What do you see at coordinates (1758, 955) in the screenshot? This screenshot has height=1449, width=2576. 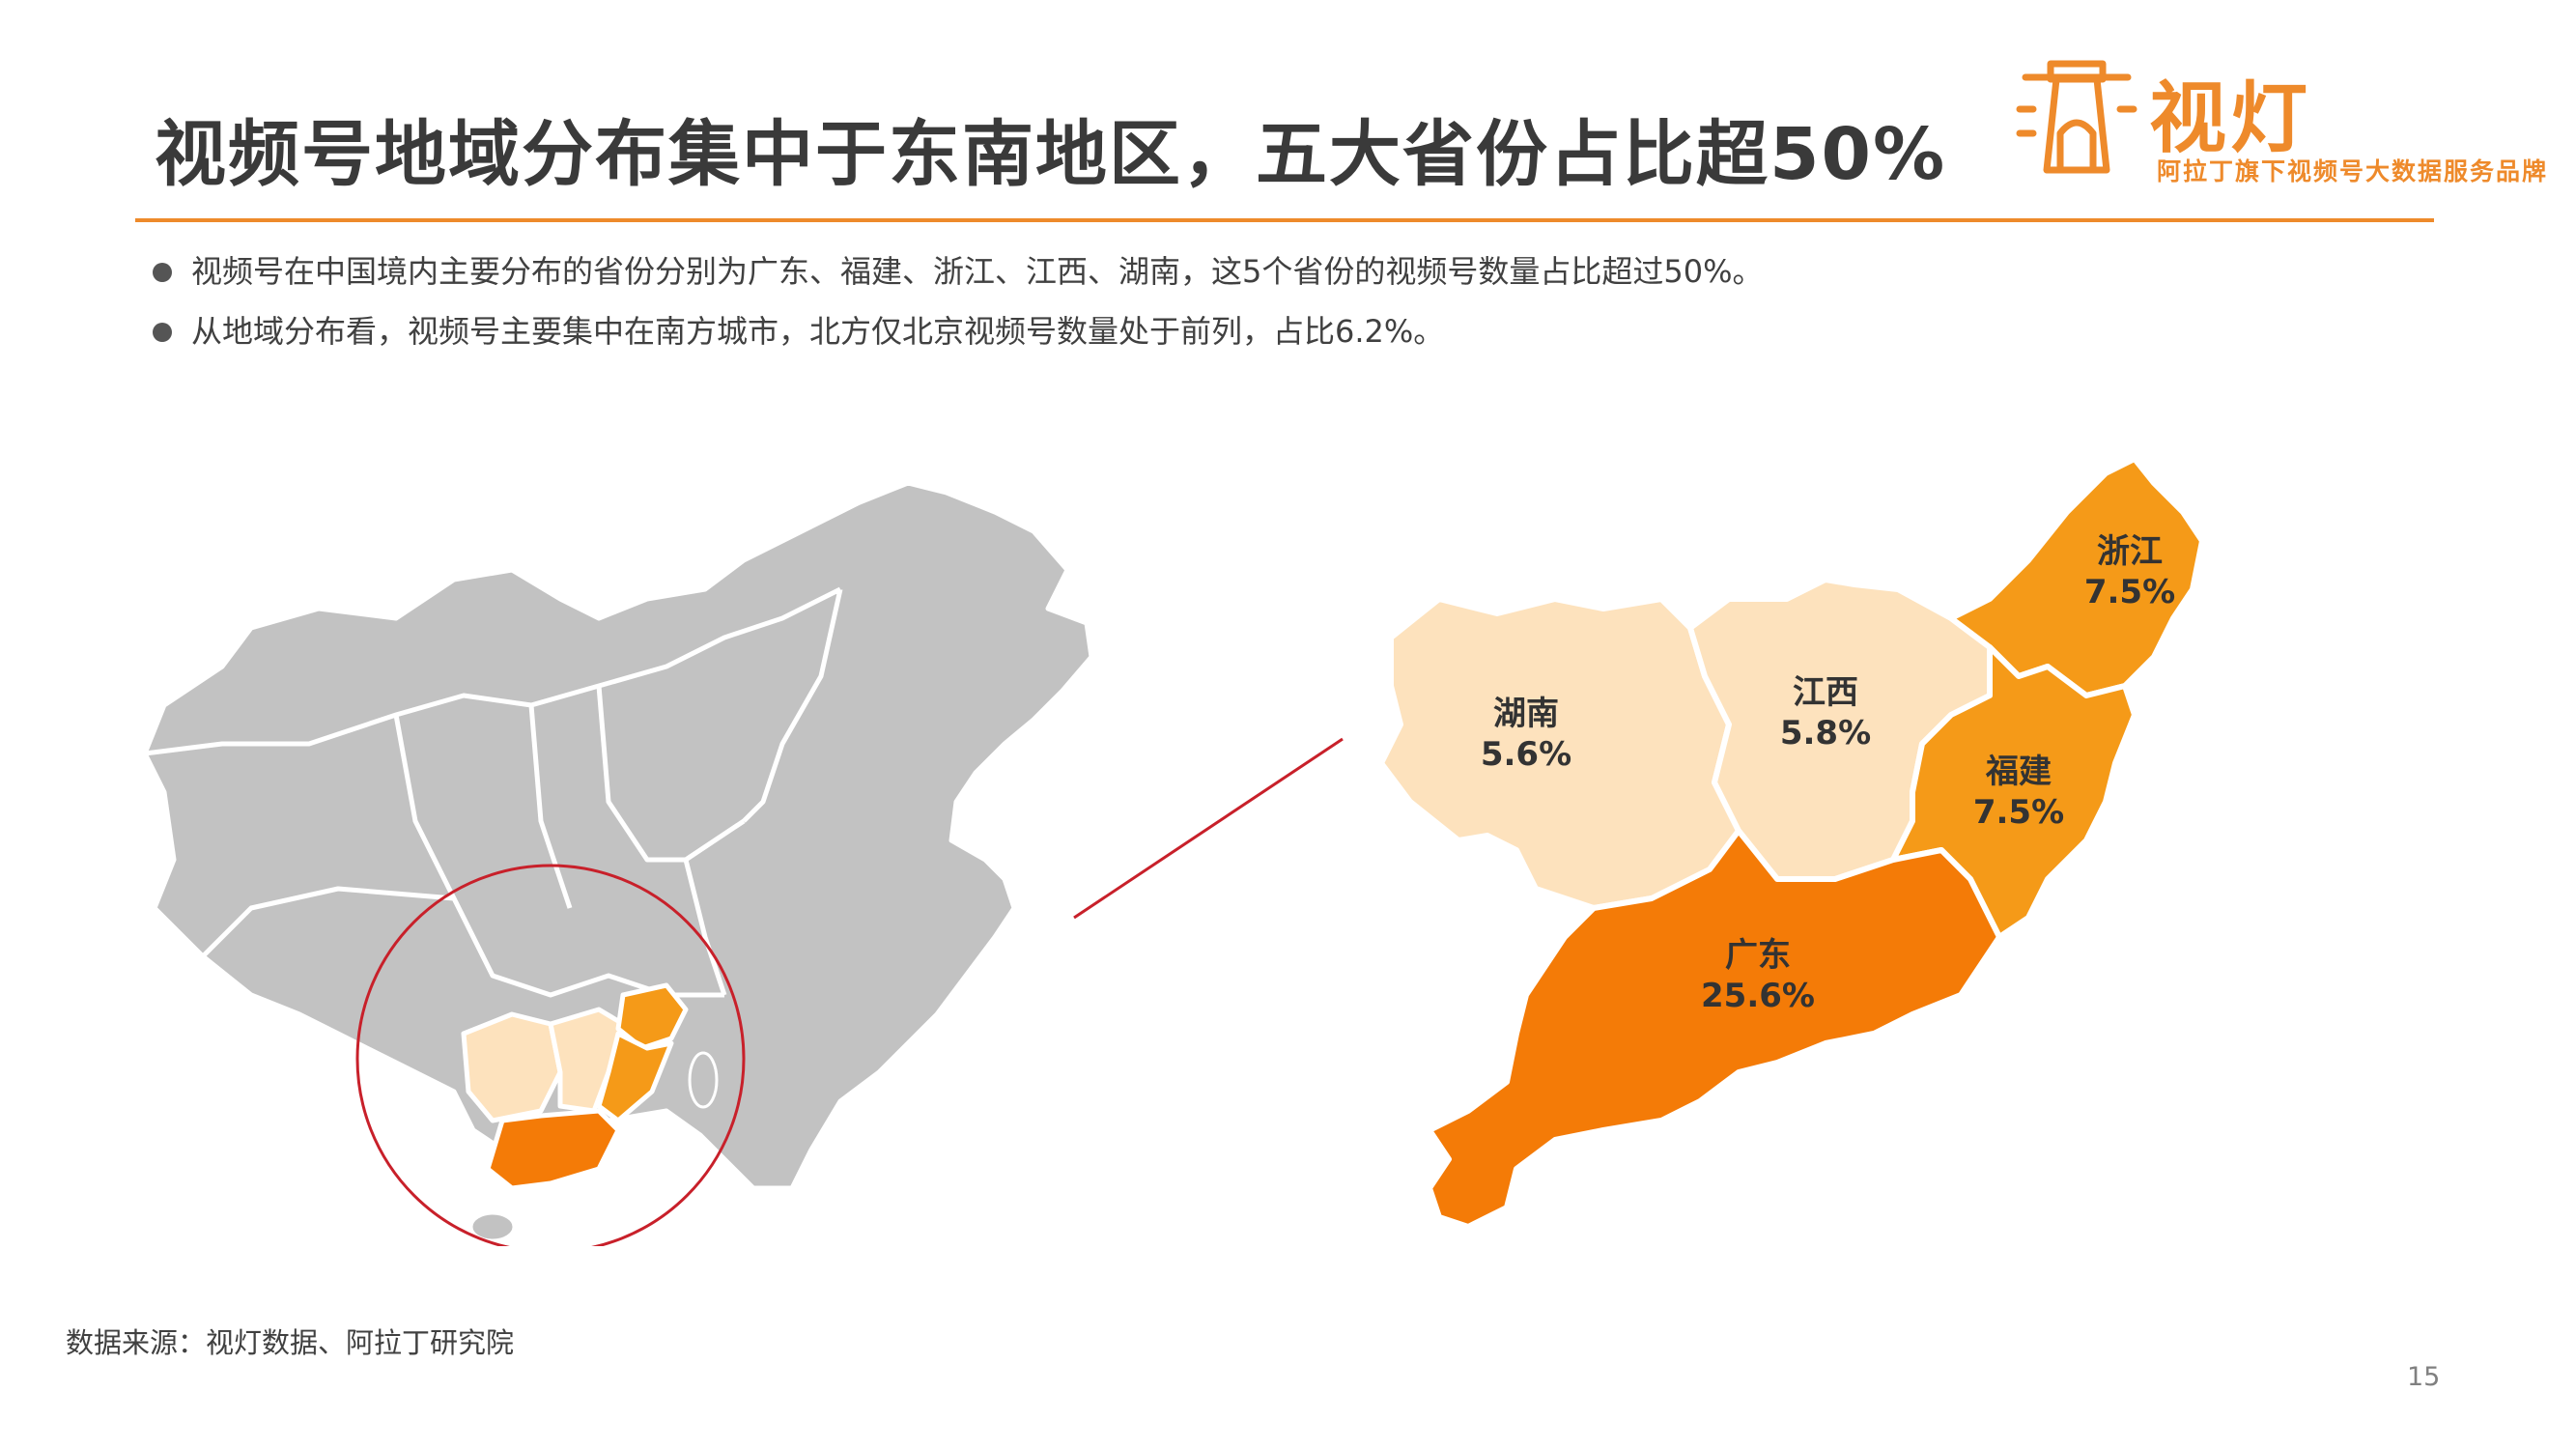 I see `label-guangdong-name: 广东` at bounding box center [1758, 955].